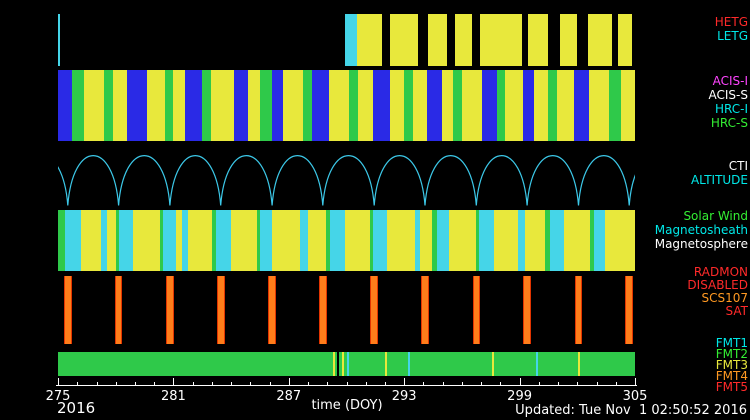  Describe the element at coordinates (289, 396) in the screenshot. I see `x-tick-label: 287` at that location.